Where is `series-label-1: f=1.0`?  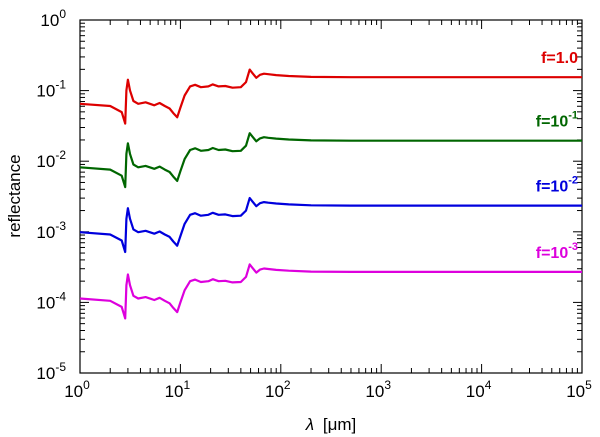
series-label-1: f=1.0 is located at coordinates (559, 58).